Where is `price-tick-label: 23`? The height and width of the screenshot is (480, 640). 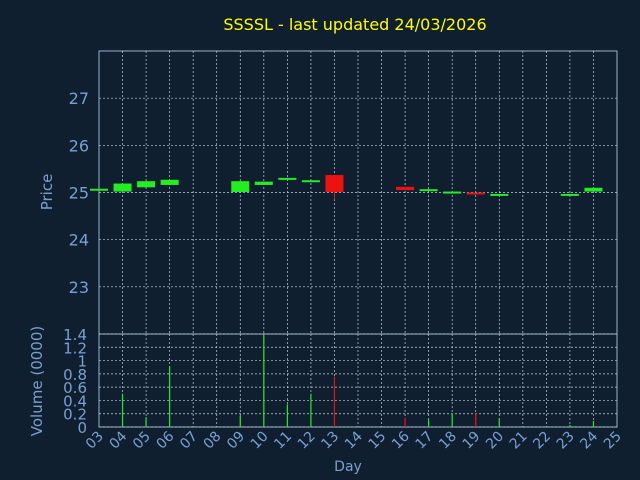
price-tick-label: 23 is located at coordinates (79, 287).